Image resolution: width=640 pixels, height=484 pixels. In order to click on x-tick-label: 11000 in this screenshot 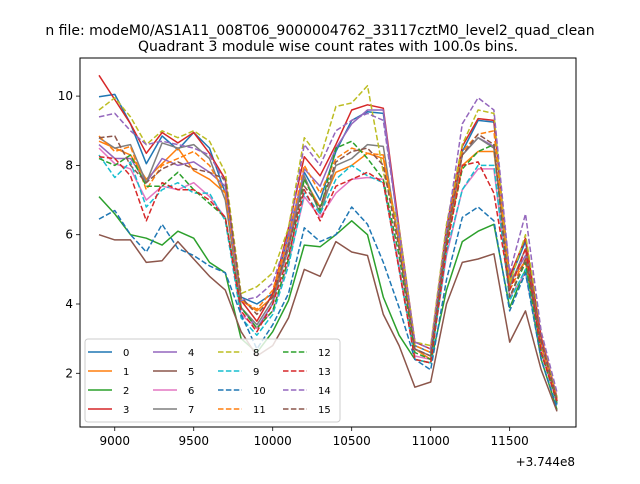, I will do `click(431, 441)`.